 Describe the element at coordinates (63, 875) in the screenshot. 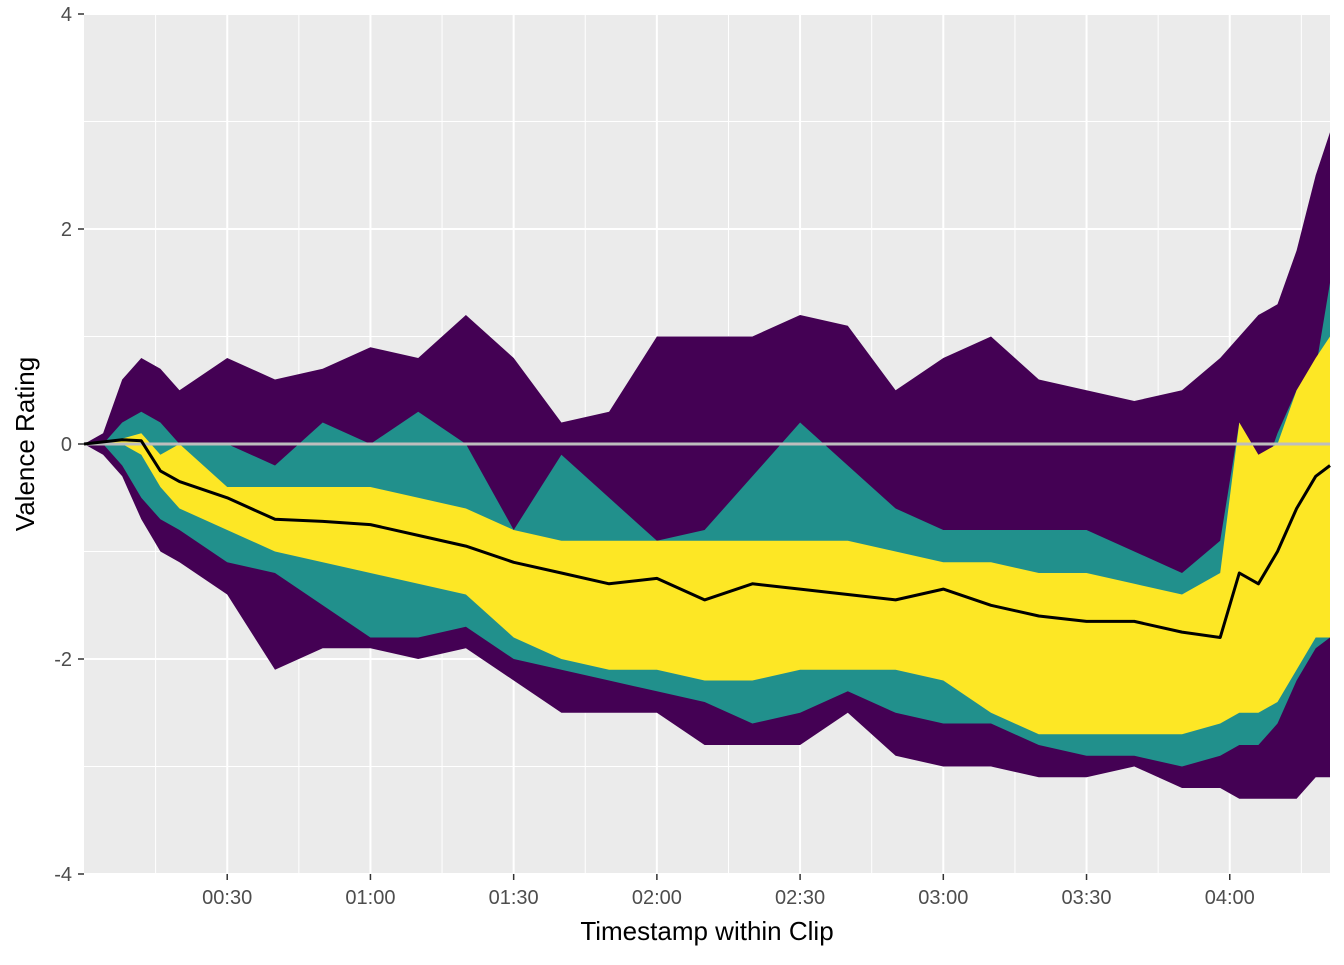

I see `y-tick-label: -4` at that location.